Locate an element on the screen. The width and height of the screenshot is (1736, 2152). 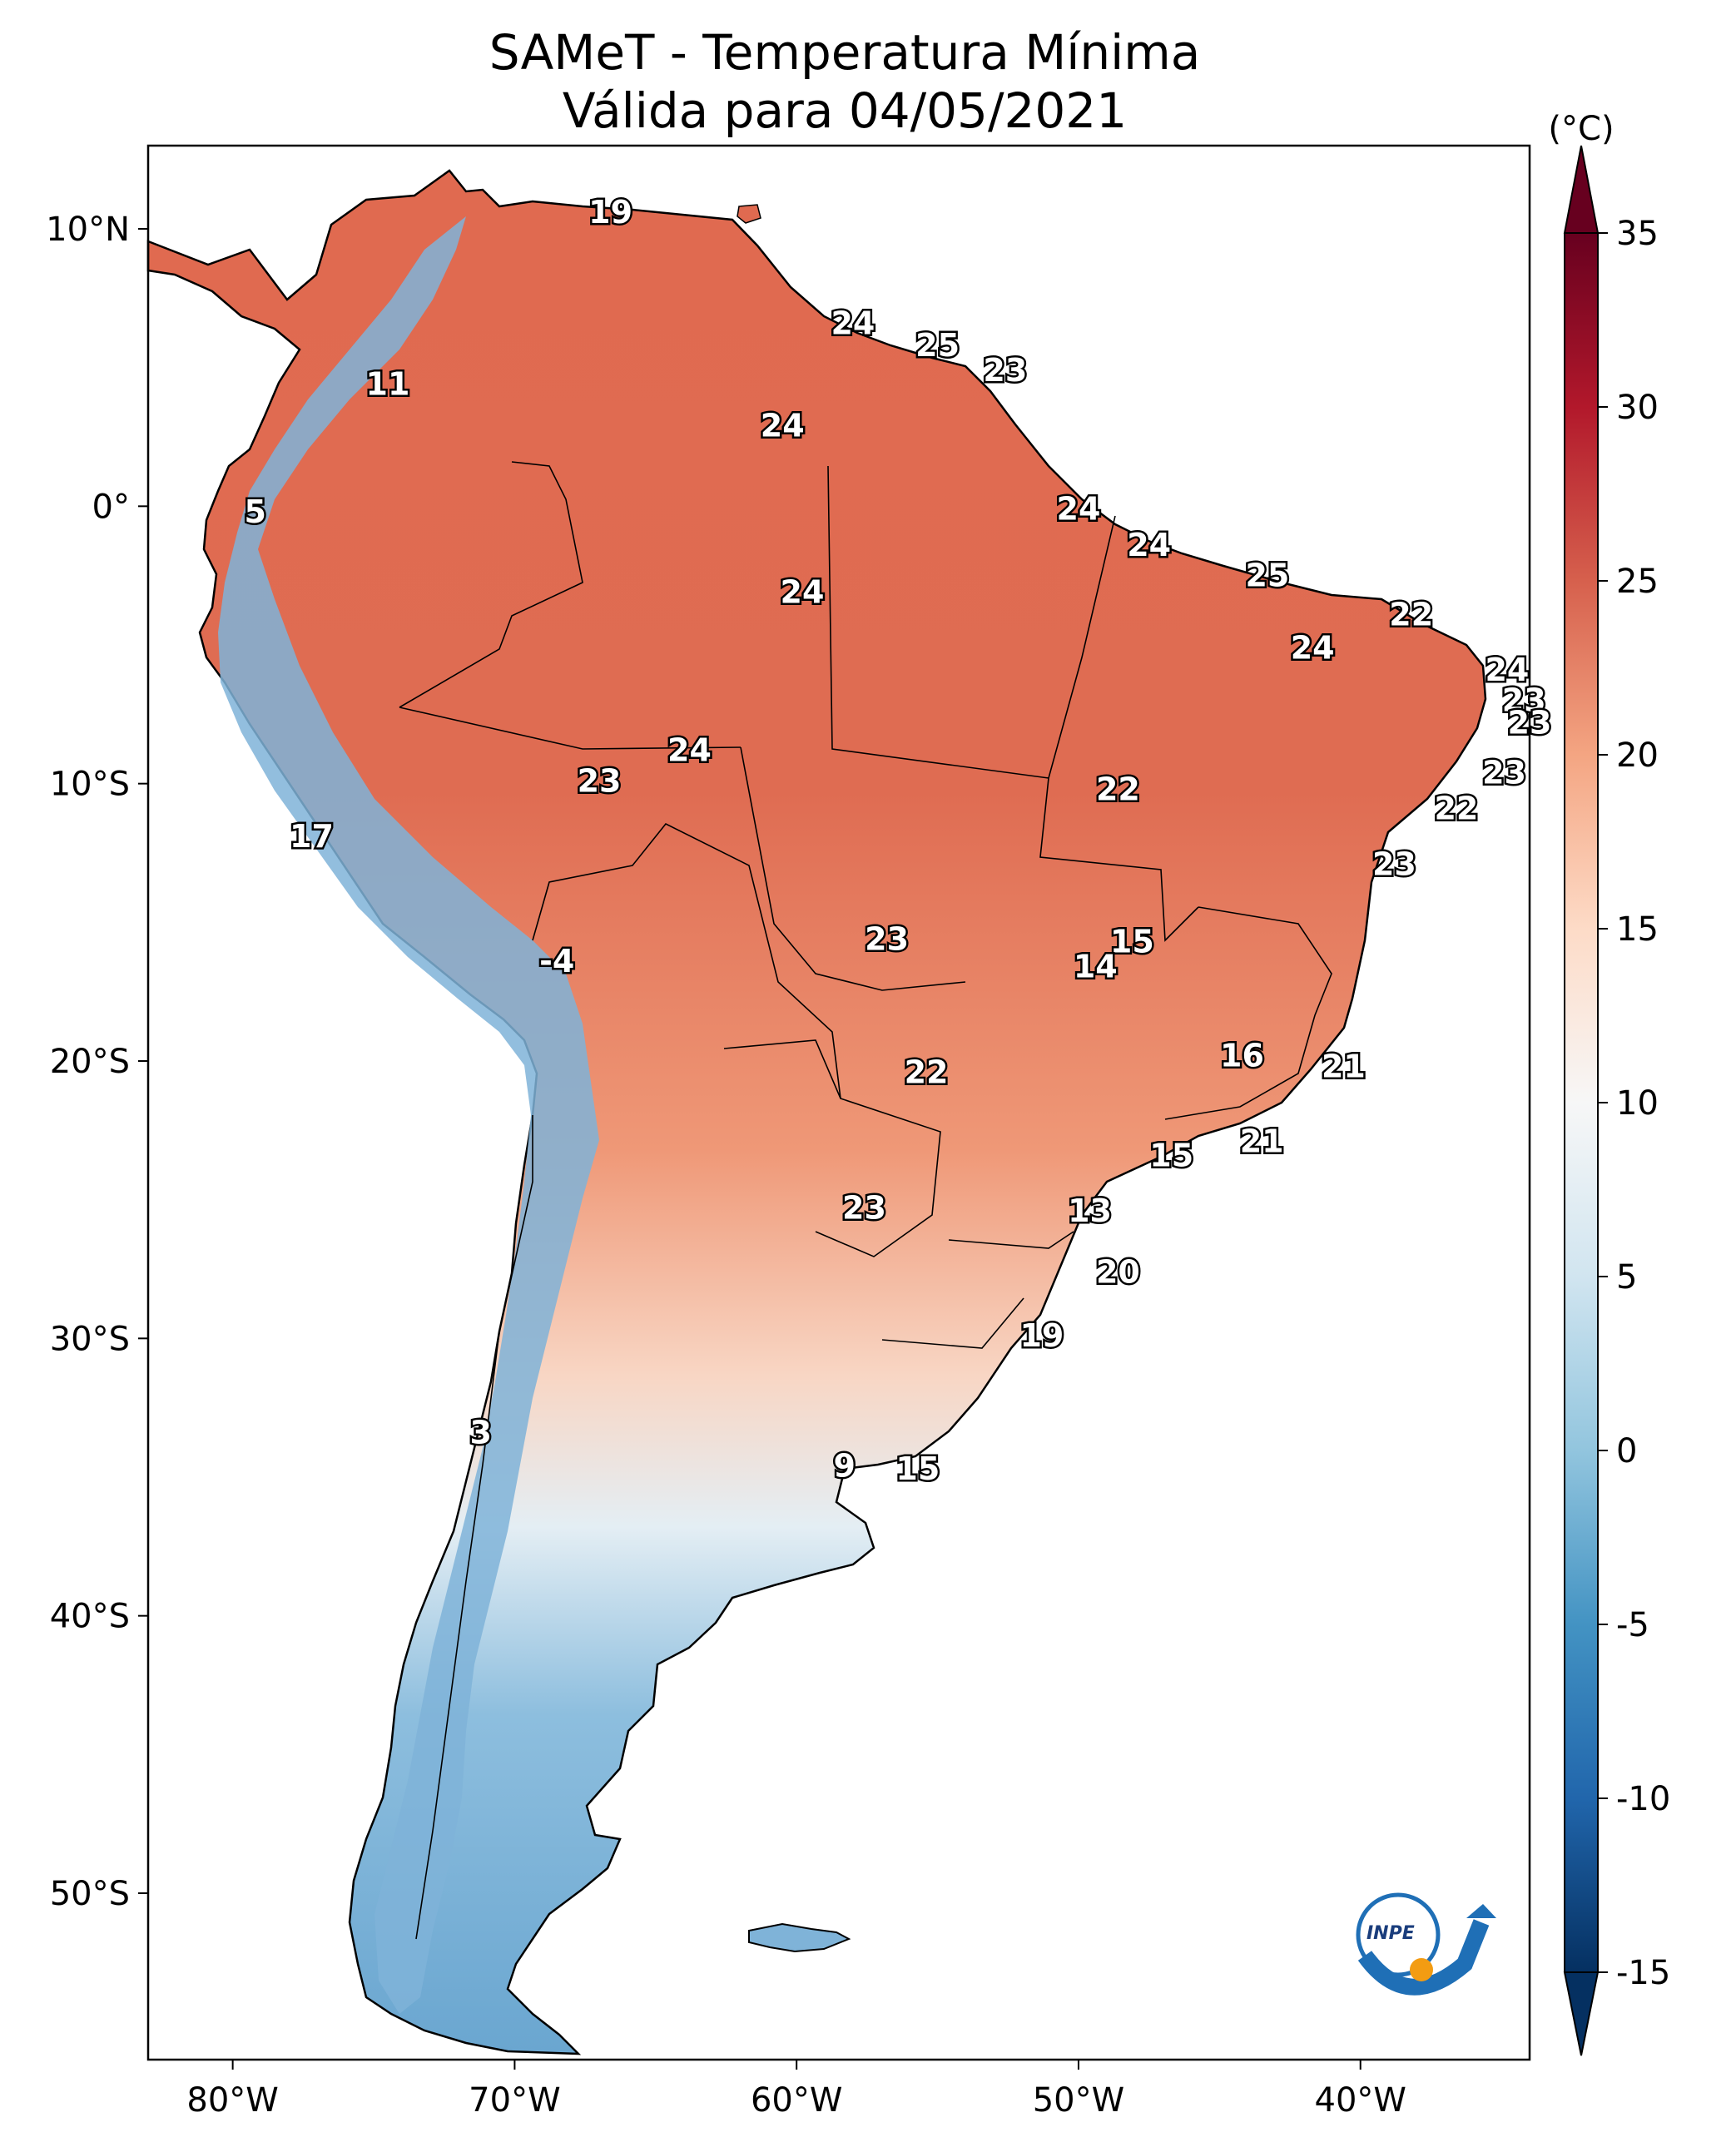
inpe-logo: INPE is located at coordinates (1426, 1944).